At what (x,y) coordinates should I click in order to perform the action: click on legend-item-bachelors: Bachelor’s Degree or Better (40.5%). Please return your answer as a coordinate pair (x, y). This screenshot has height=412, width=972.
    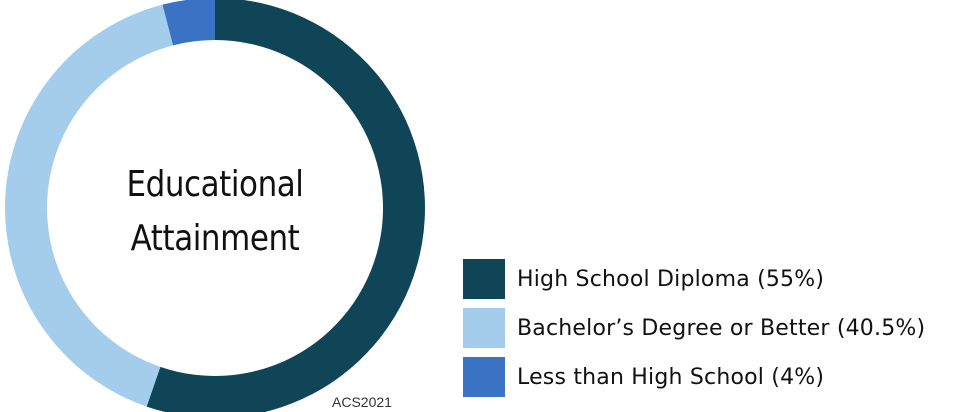
    Looking at the image, I should click on (694, 328).